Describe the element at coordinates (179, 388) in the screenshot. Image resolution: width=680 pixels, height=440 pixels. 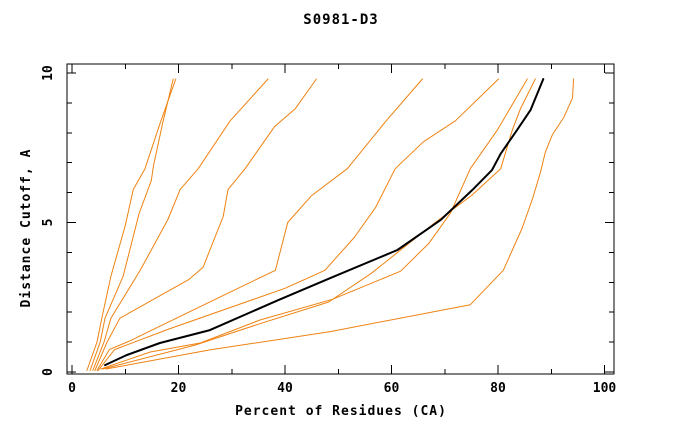
I see `x-tick-label: 20` at that location.